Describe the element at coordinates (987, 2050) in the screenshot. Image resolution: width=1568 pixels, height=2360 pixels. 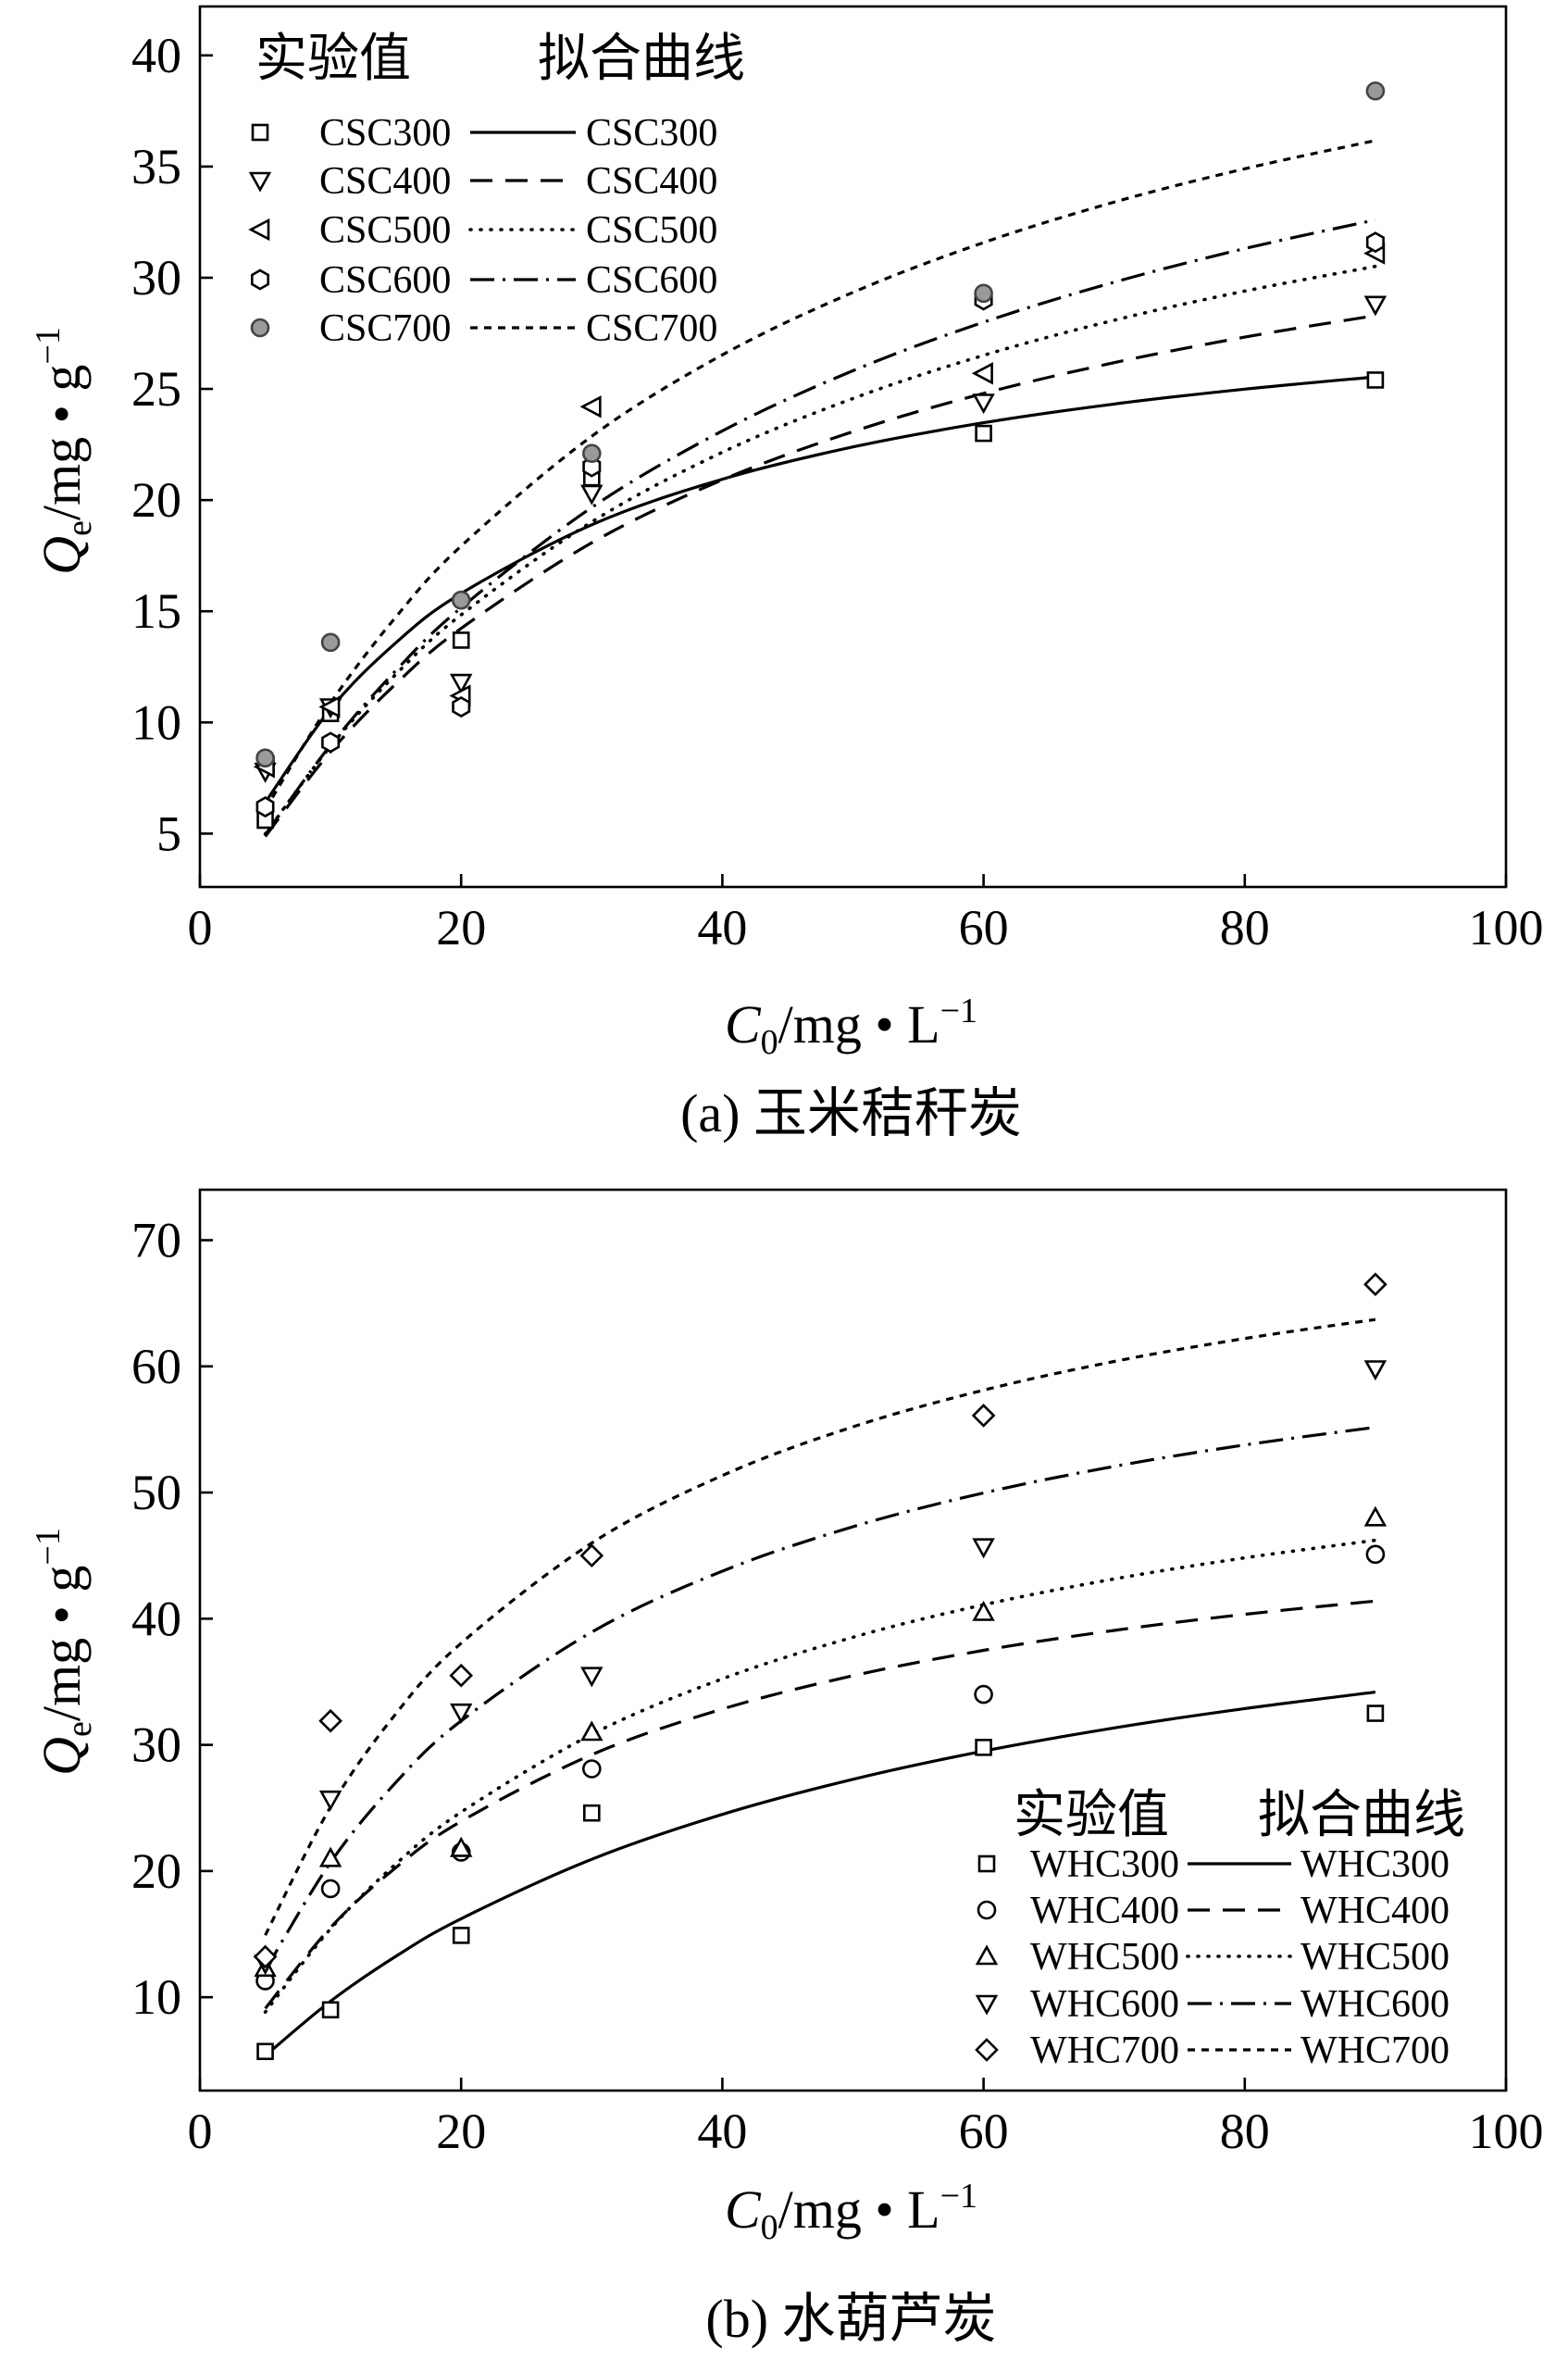
I see `legend-marker-WHC700` at that location.